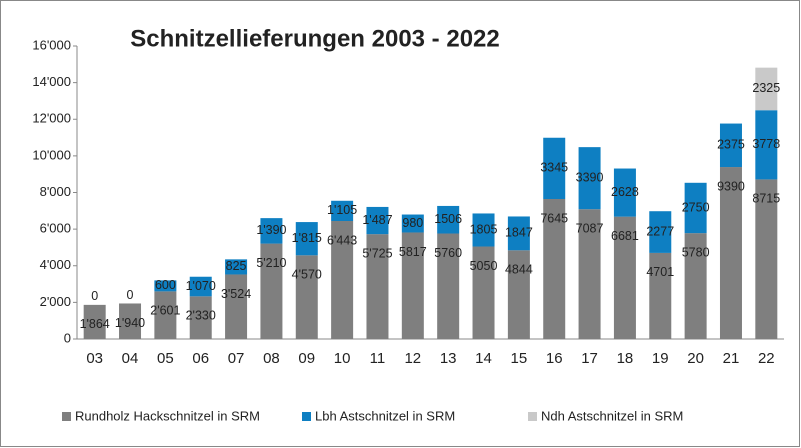 The image size is (801, 448). I want to click on x-tick-label: 19, so click(660, 358).